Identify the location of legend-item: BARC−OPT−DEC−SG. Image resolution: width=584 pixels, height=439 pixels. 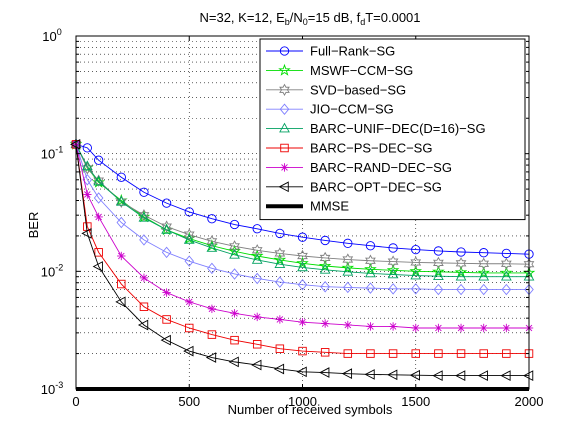
(354, 186).